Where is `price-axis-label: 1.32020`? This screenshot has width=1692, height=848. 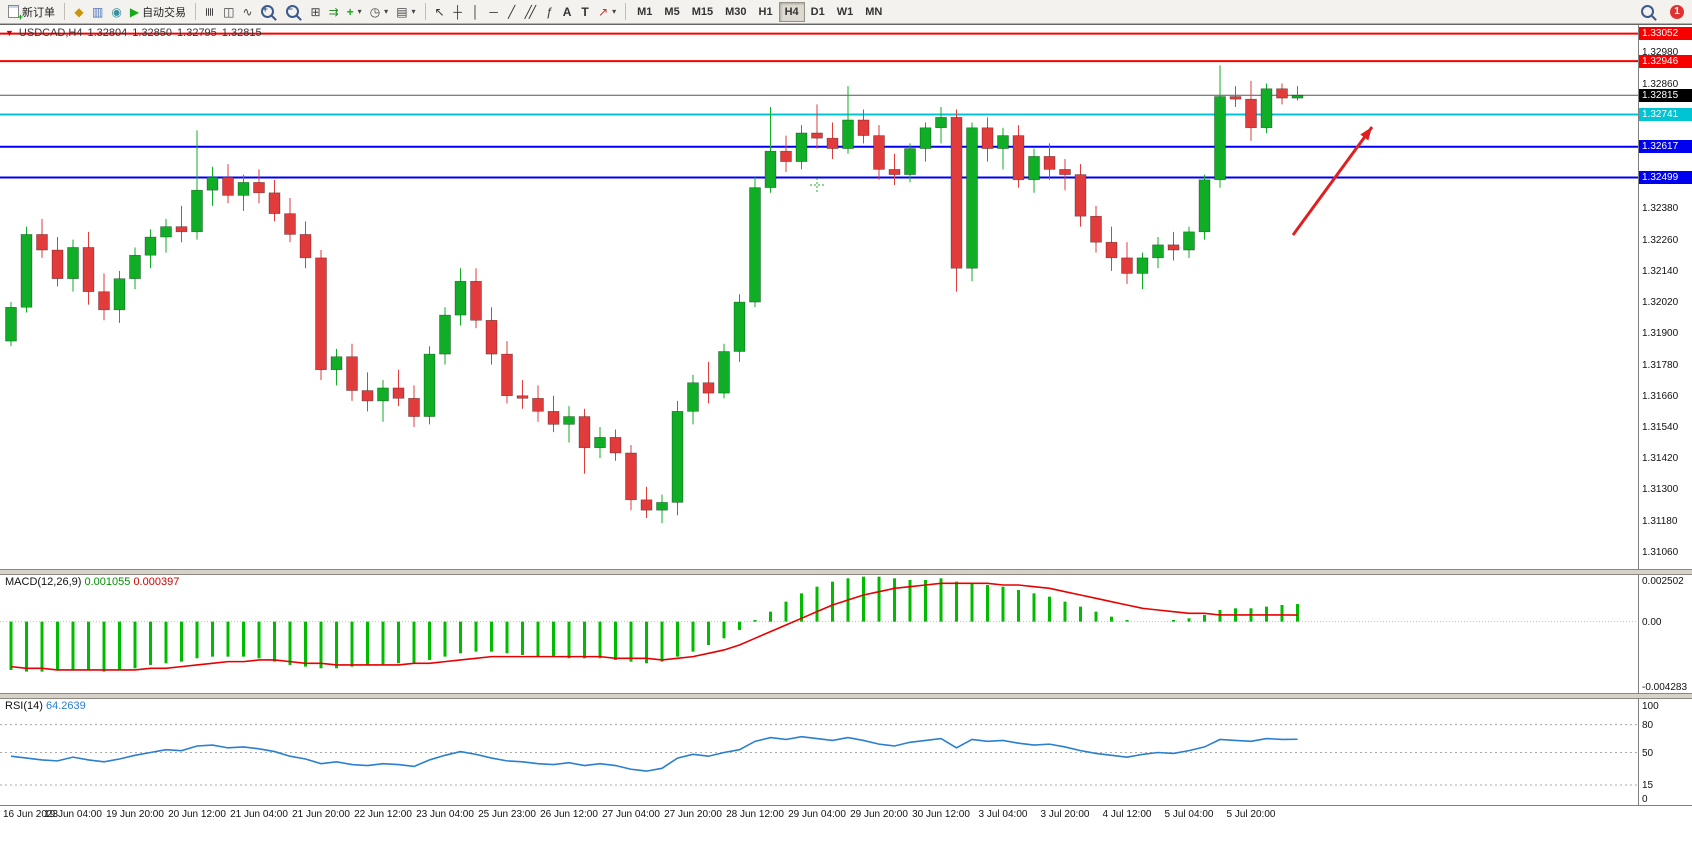 price-axis-label: 1.32020 is located at coordinates (1660, 303).